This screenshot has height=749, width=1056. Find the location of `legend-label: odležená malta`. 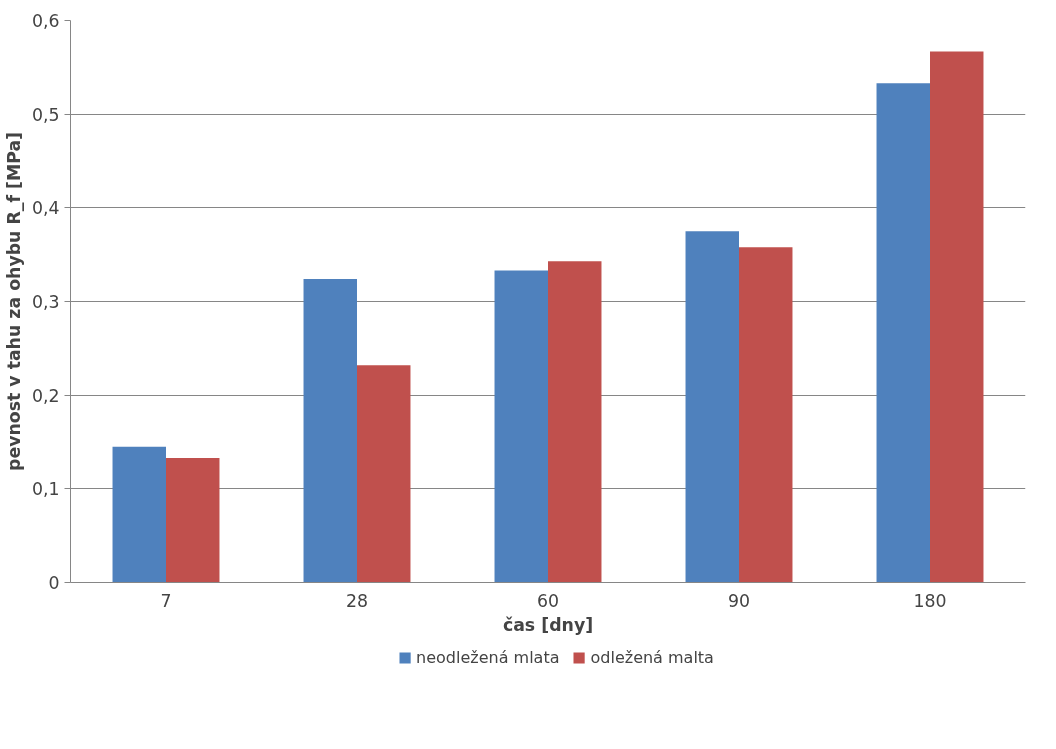

legend-label: odležená malta is located at coordinates (652, 657).